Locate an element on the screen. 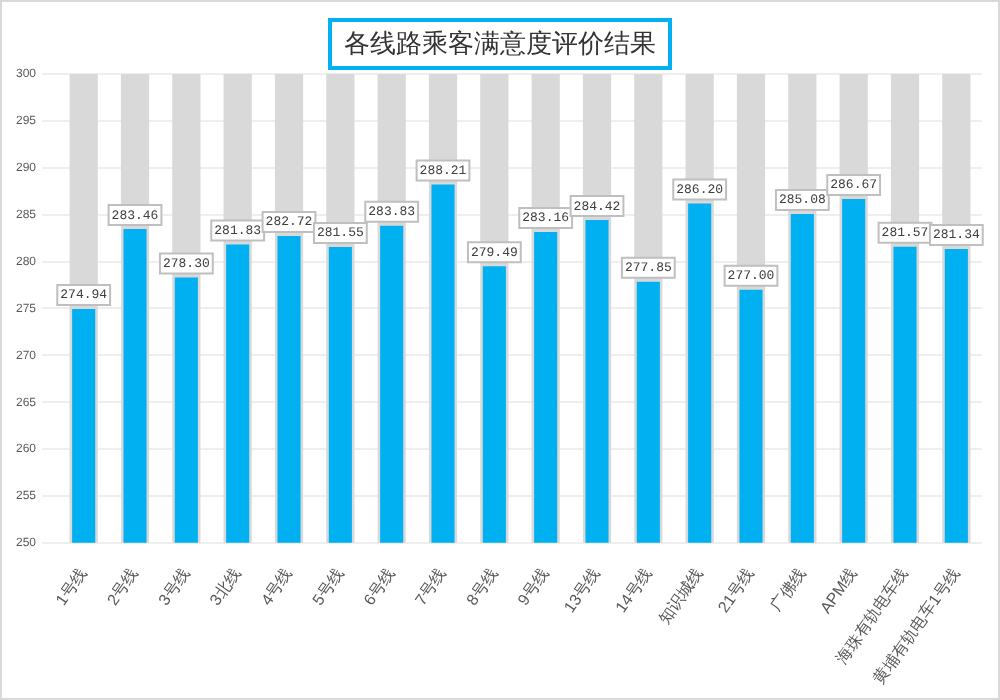 The image size is (1000, 700). x-tick-label: 9号线 is located at coordinates (533, 586).